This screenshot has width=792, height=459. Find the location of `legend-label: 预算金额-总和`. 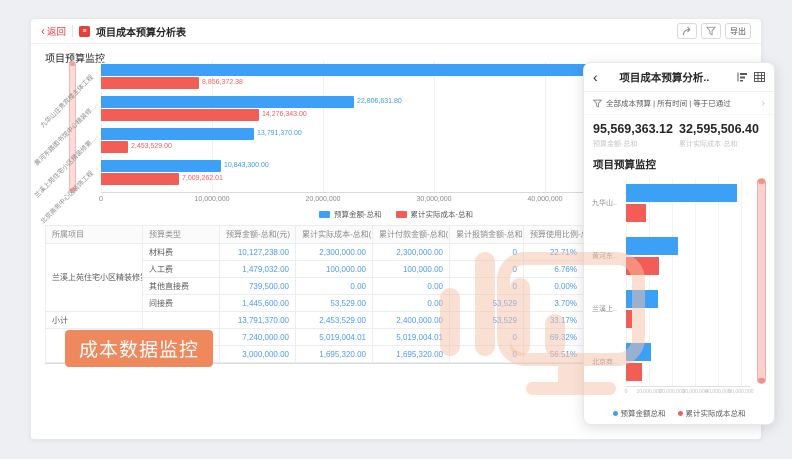

legend-label: 预算金额-总和 is located at coordinates (358, 214).